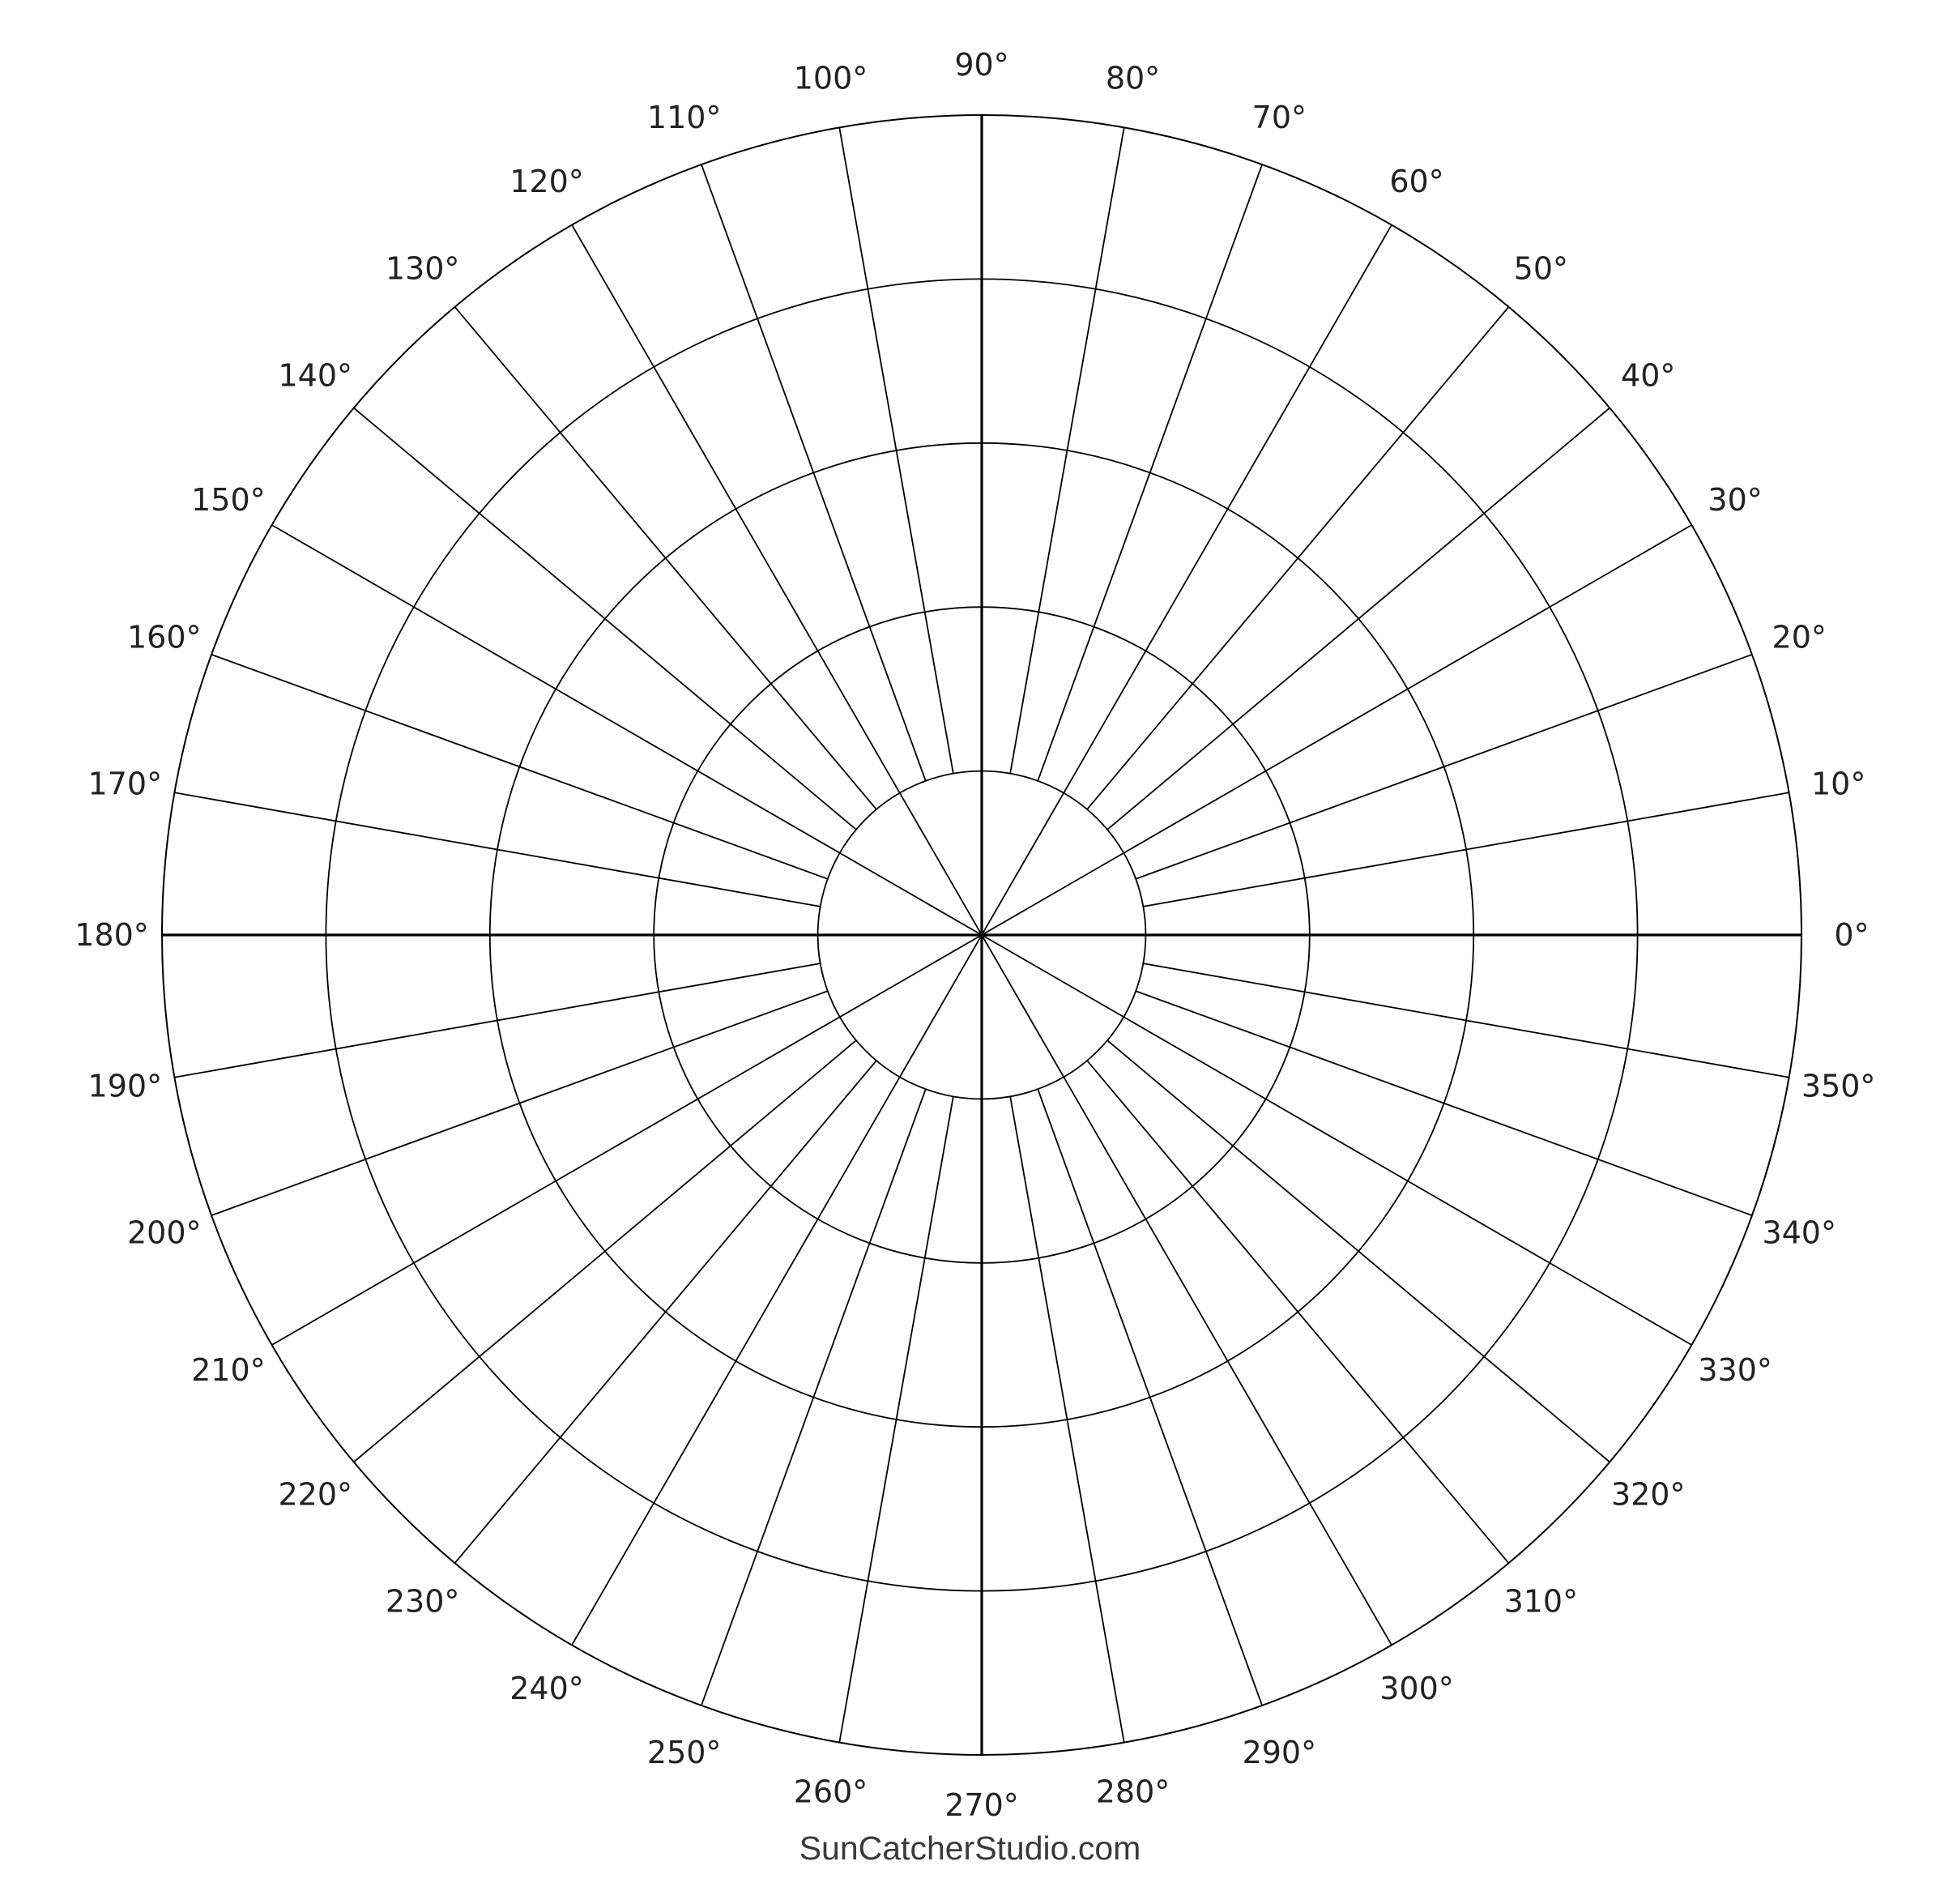 Image resolution: width=1940 pixels, height=1904 pixels. I want to click on angle-label-250: 250°, so click(684, 1753).